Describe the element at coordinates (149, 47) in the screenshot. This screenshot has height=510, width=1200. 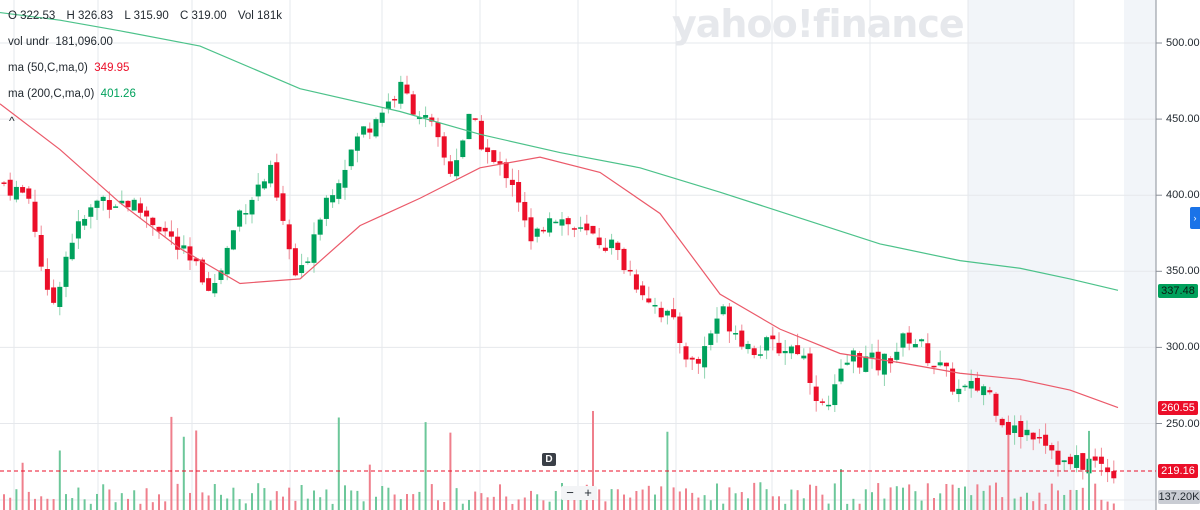
I see `vol-undr-row: vol undr 181,096.00` at that location.